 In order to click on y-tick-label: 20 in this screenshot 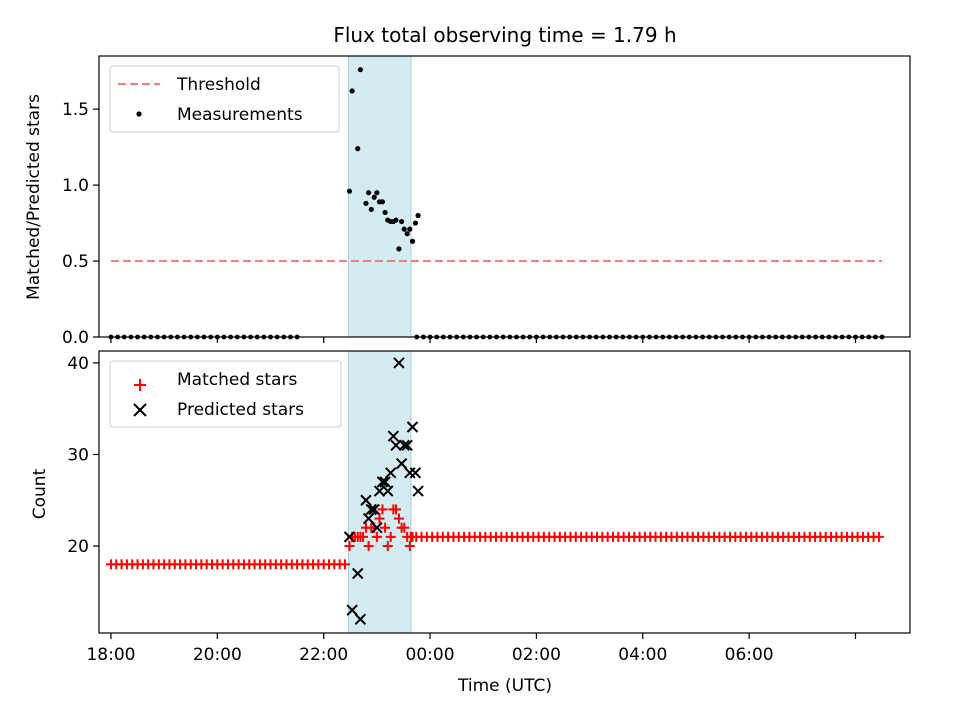, I will do `click(78, 547)`.